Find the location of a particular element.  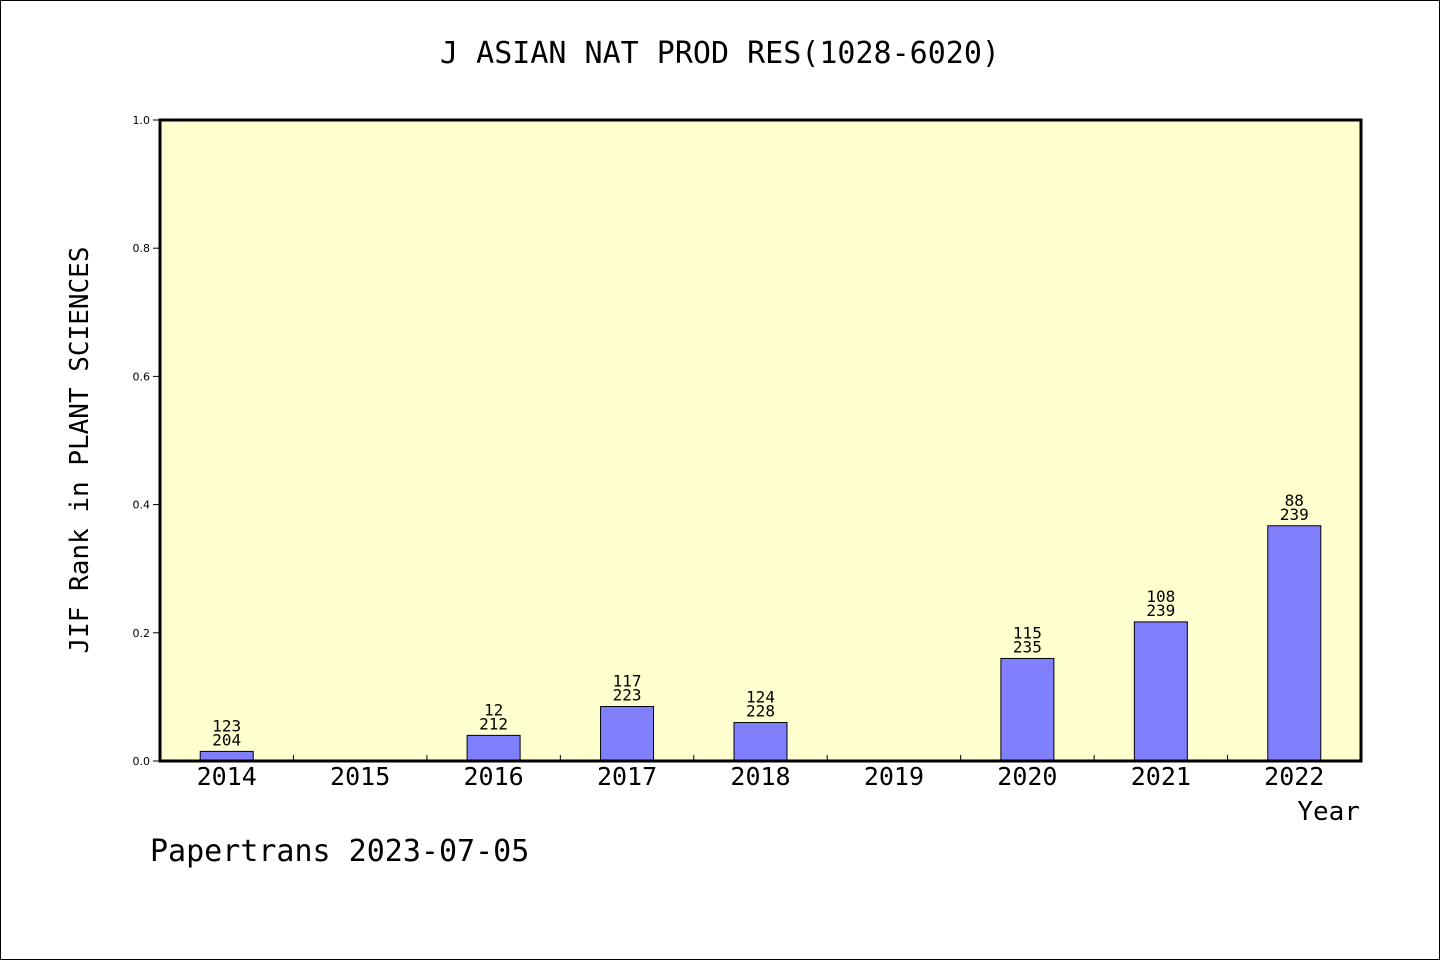

bar-rank-label: 88 is located at coordinates (1294, 500).